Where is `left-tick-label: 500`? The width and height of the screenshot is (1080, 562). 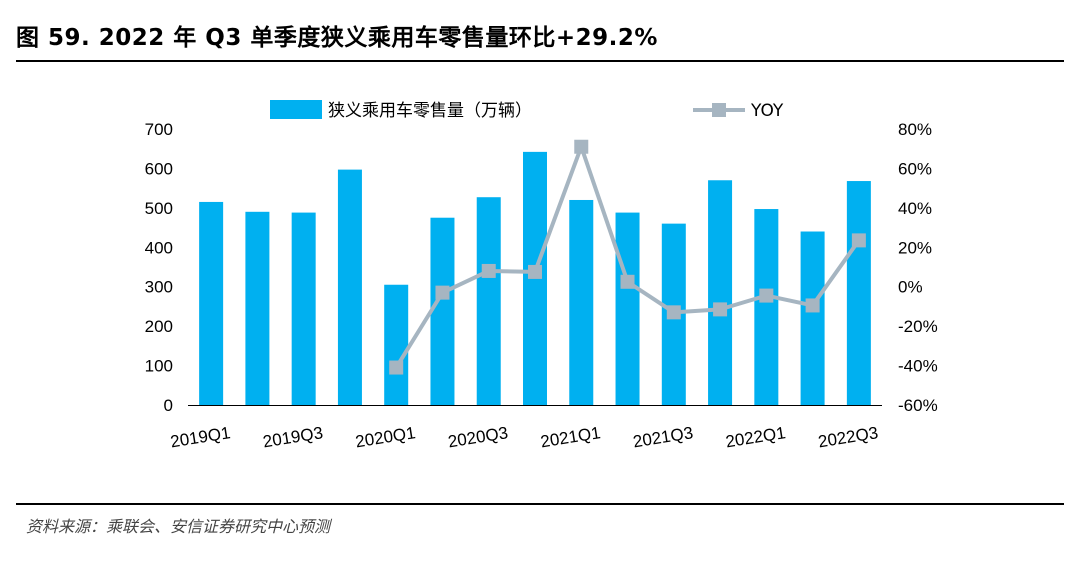
left-tick-label: 500 is located at coordinates (159, 208).